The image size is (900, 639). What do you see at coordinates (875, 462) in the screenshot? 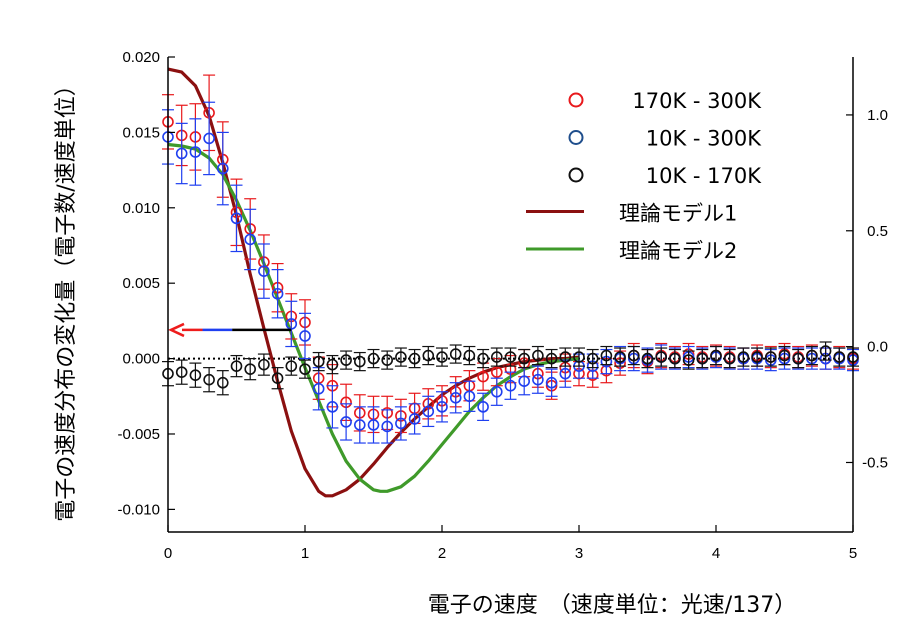
I see `y2-tick-label: -0.5` at bounding box center [875, 462].